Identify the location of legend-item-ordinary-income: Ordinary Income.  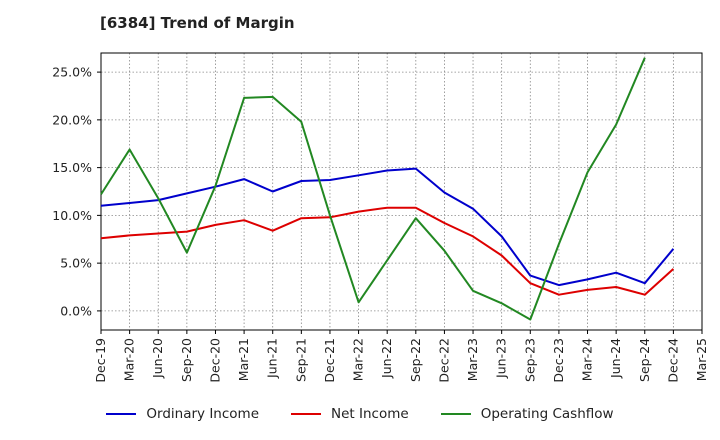
(182, 414).